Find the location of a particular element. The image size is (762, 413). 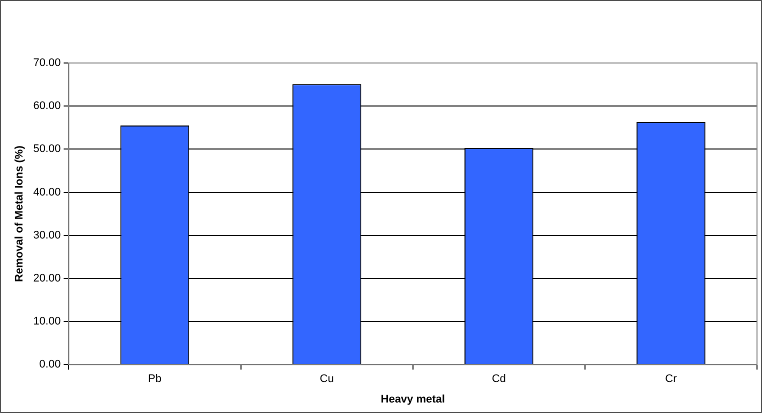

y-axis-title: Removal of Metal Ions (%) is located at coordinates (20, 213).